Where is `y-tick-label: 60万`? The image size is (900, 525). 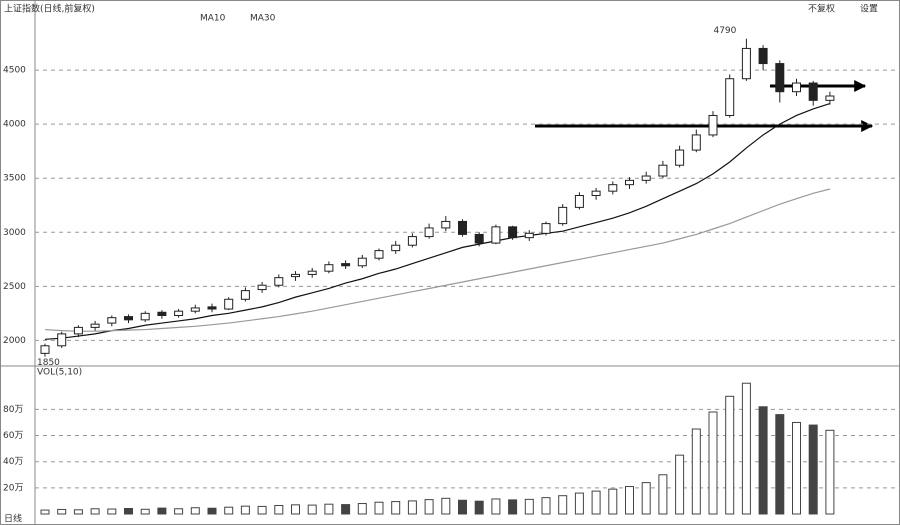
y-tick-label: 60万 is located at coordinates (13, 436).